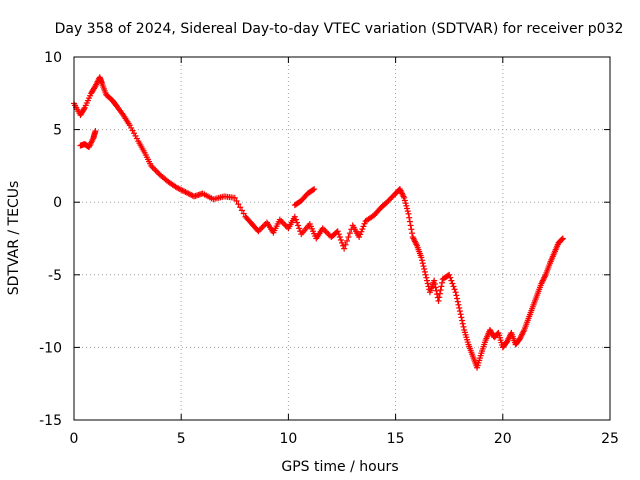 This screenshot has width=640, height=480. Describe the element at coordinates (610, 439) in the screenshot. I see `x-tick-label: 25` at that location.